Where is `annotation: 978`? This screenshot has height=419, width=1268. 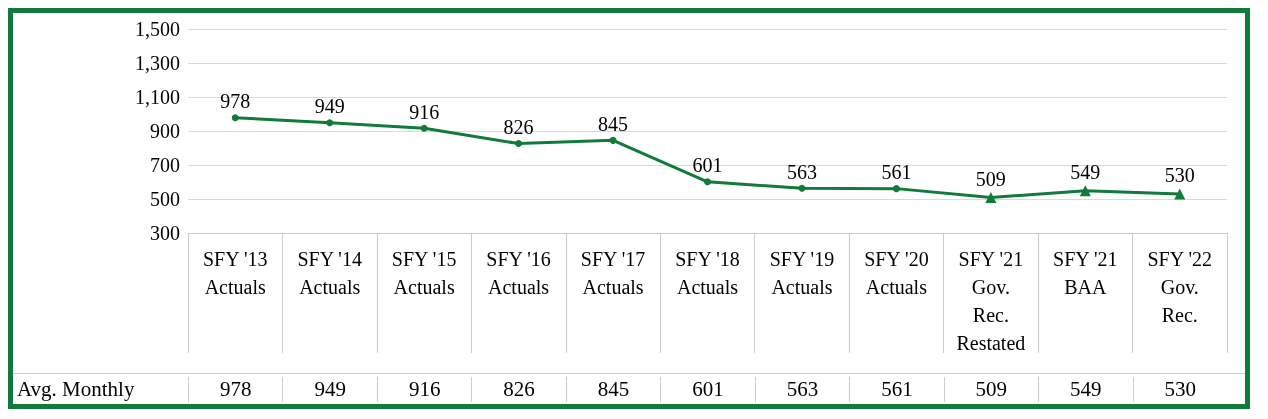 annotation: 978 is located at coordinates (235, 101).